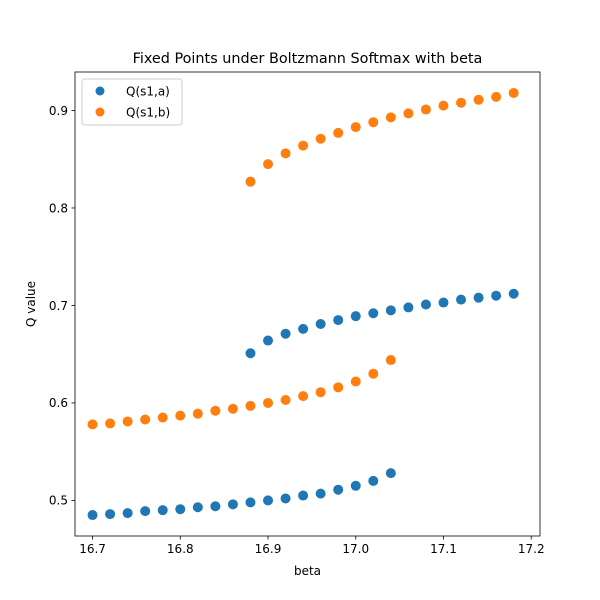 The width and height of the screenshot is (600, 600). I want to click on legend-frame, so click(132, 102).